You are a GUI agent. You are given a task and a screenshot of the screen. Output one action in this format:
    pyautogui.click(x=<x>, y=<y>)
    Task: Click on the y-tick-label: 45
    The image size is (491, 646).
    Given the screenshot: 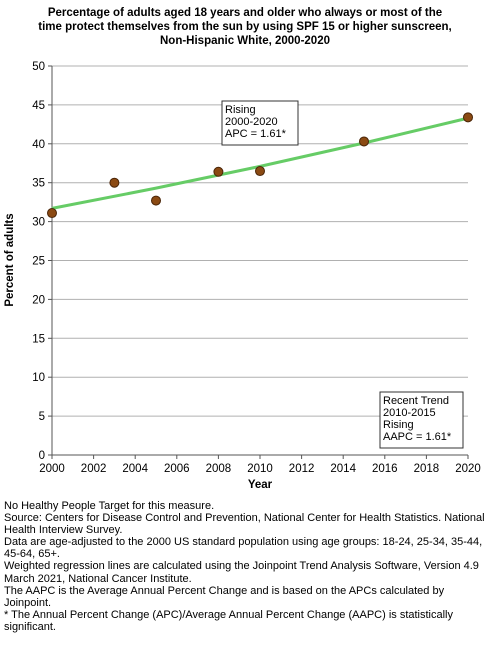 What is the action you would take?
    pyautogui.click(x=38, y=106)
    